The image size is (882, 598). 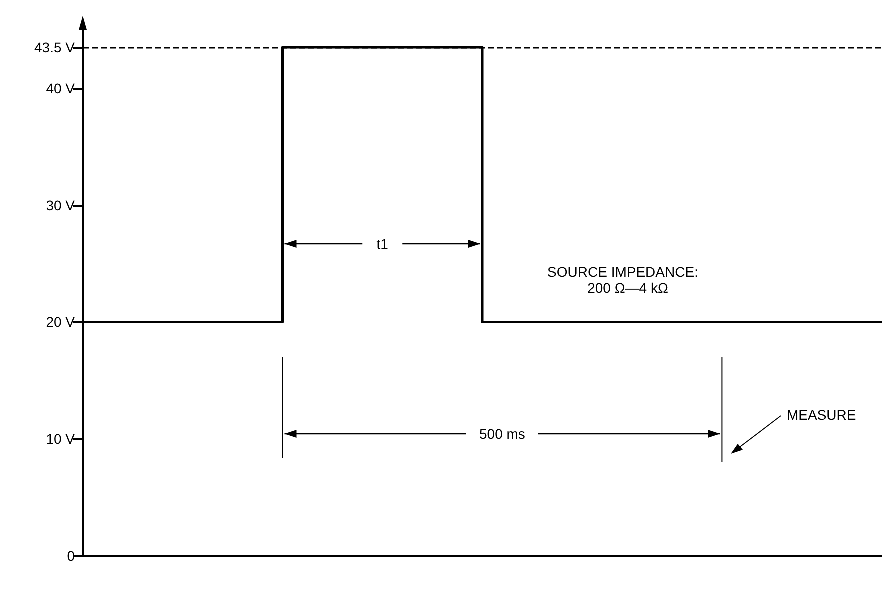 I want to click on annotation: t1, so click(x=382, y=244).